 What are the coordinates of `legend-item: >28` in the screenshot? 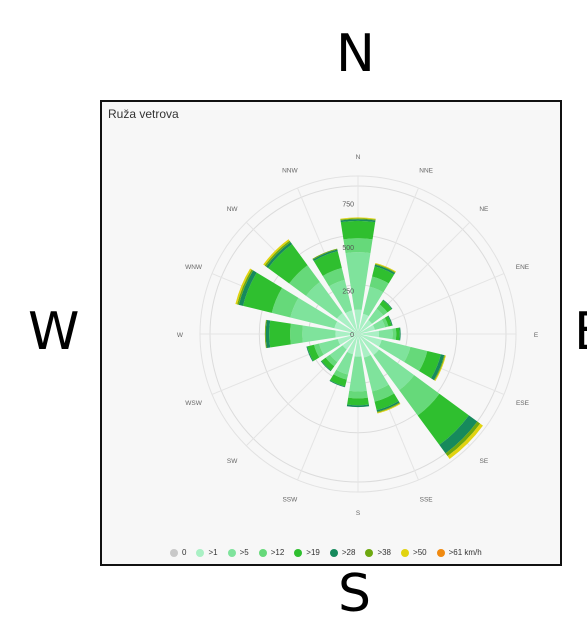 It's located at (342, 552).